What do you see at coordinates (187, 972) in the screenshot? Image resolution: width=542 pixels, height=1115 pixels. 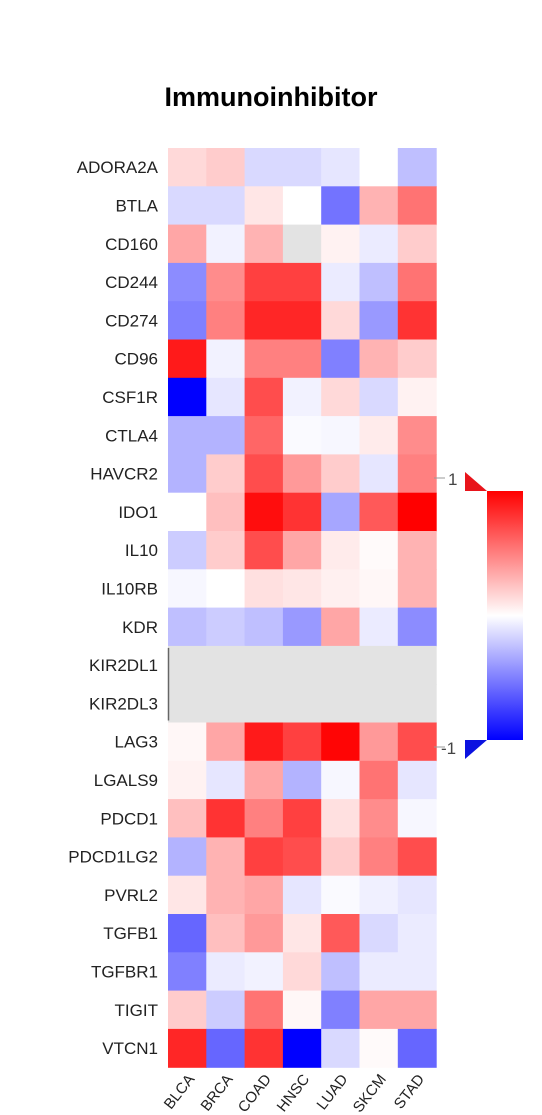 I see `heatmap-cell-tgfbr1-blca` at bounding box center [187, 972].